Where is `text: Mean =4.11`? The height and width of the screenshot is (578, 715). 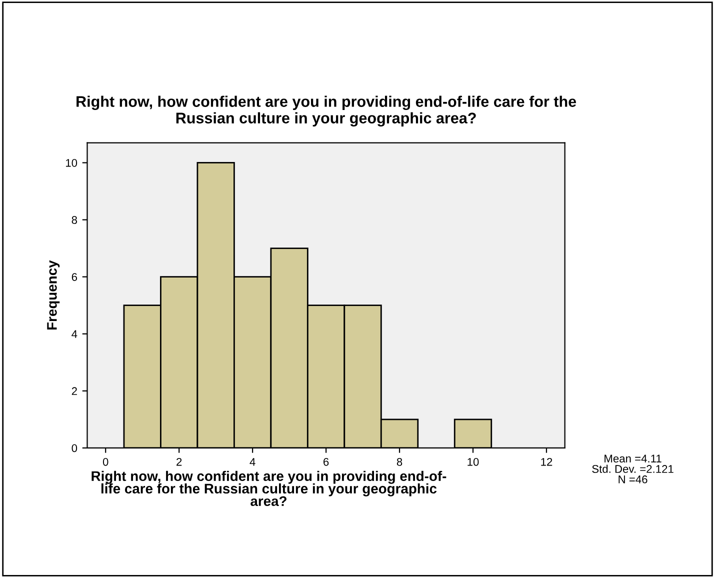 text: Mean =4.11 is located at coordinates (633, 458).